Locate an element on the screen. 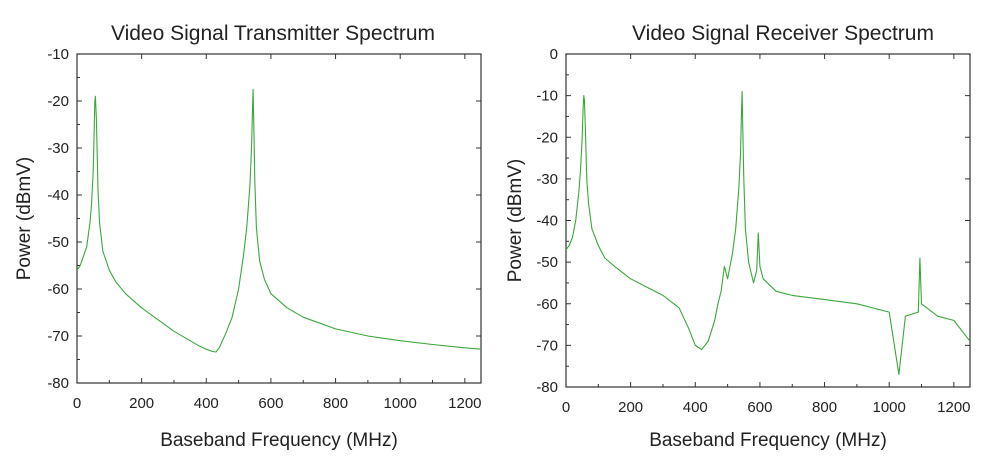 This screenshot has width=993, height=465. chart-title: Video Signal Receiver Spectrum is located at coordinates (783, 33).